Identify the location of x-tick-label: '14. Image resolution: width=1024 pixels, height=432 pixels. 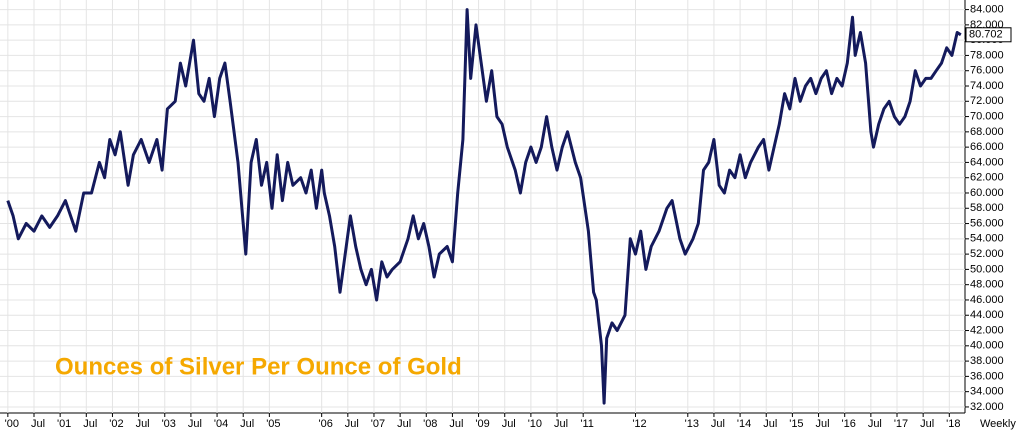
(744, 424).